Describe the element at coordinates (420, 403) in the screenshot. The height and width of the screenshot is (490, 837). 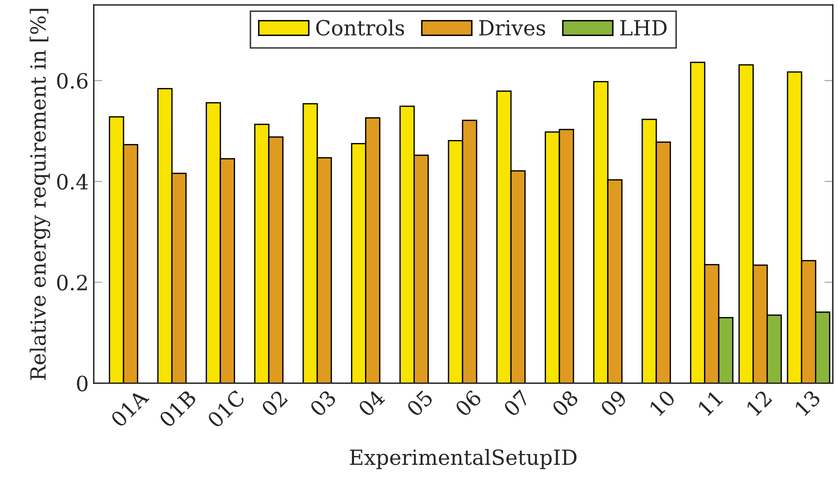
I see `x-tick-label: 05` at that location.